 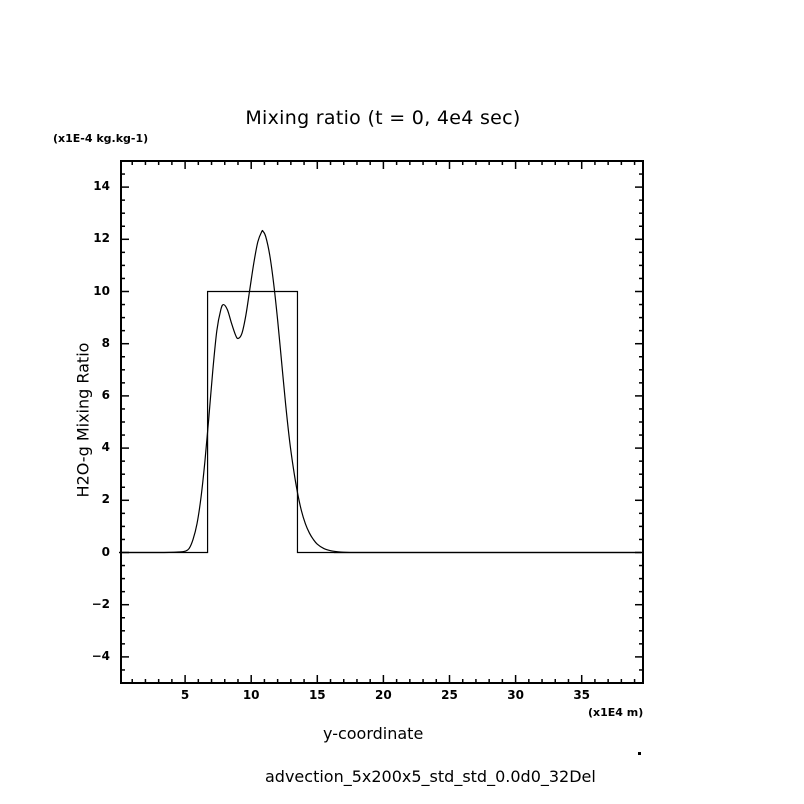 I want to click on y-tick-label: 4, so click(x=105, y=447).